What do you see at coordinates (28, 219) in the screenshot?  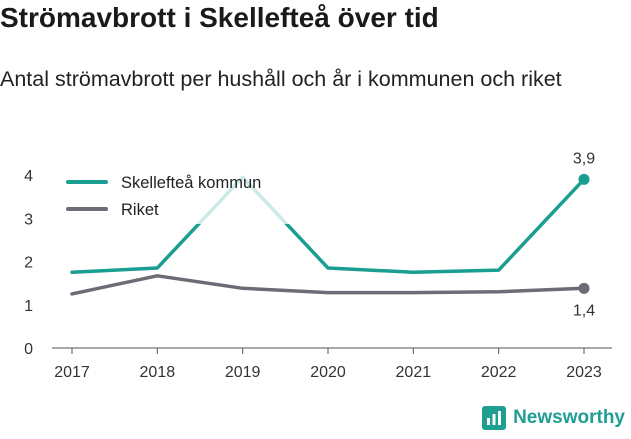 I see `y-tick-label: 3` at bounding box center [28, 219].